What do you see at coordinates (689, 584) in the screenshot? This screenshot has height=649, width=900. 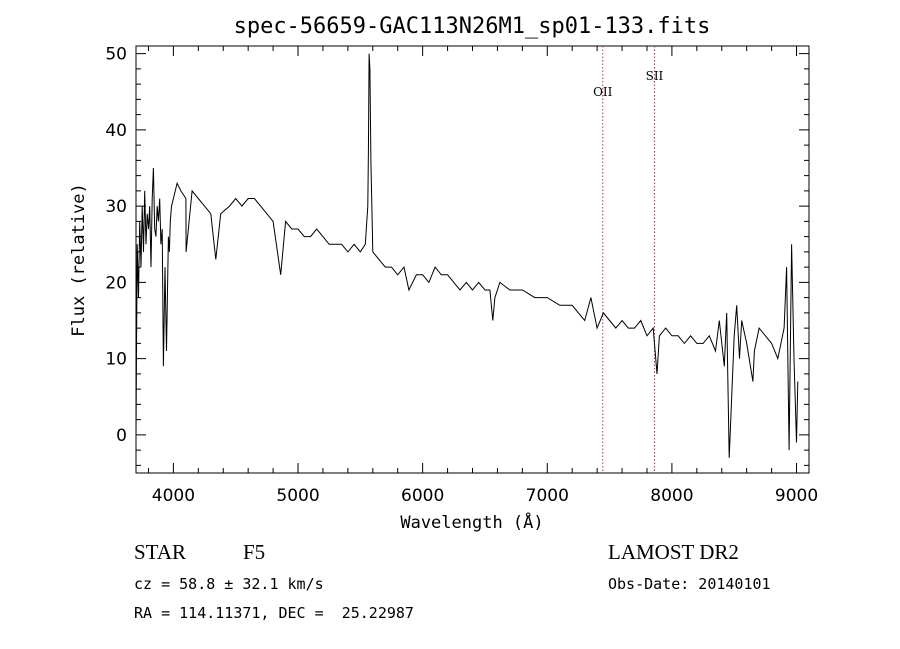 I see `observation-date: Obs-Date: 20140101` at bounding box center [689, 584].